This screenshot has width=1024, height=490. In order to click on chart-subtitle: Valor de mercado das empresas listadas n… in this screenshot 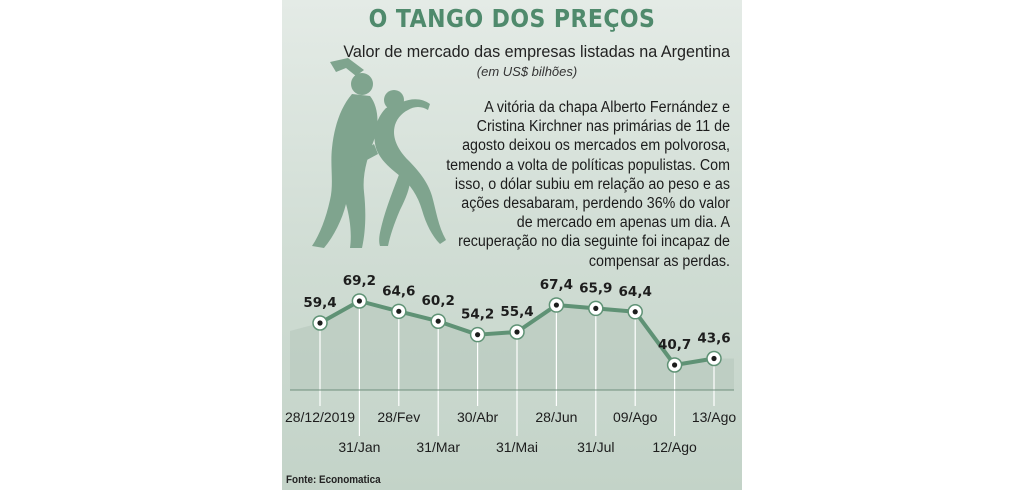, I will do `click(536, 51)`.